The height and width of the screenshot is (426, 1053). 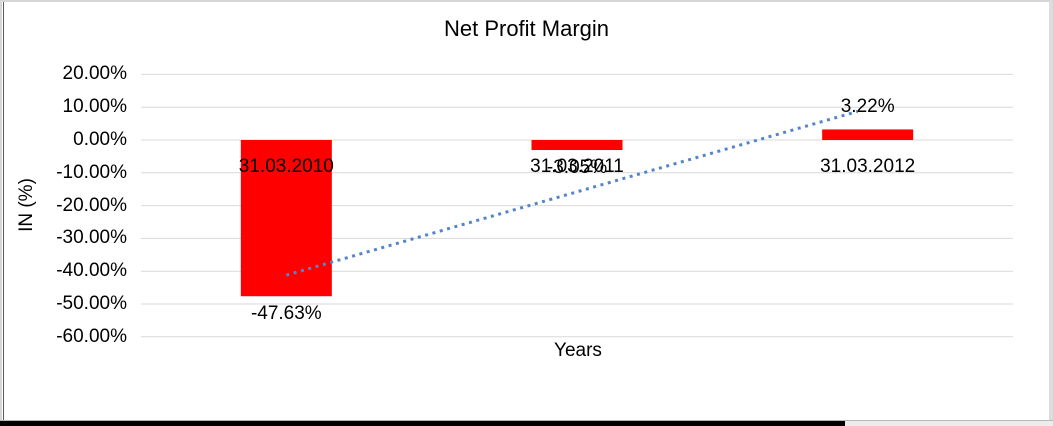 I want to click on bar-31.03.2012, so click(x=868, y=134).